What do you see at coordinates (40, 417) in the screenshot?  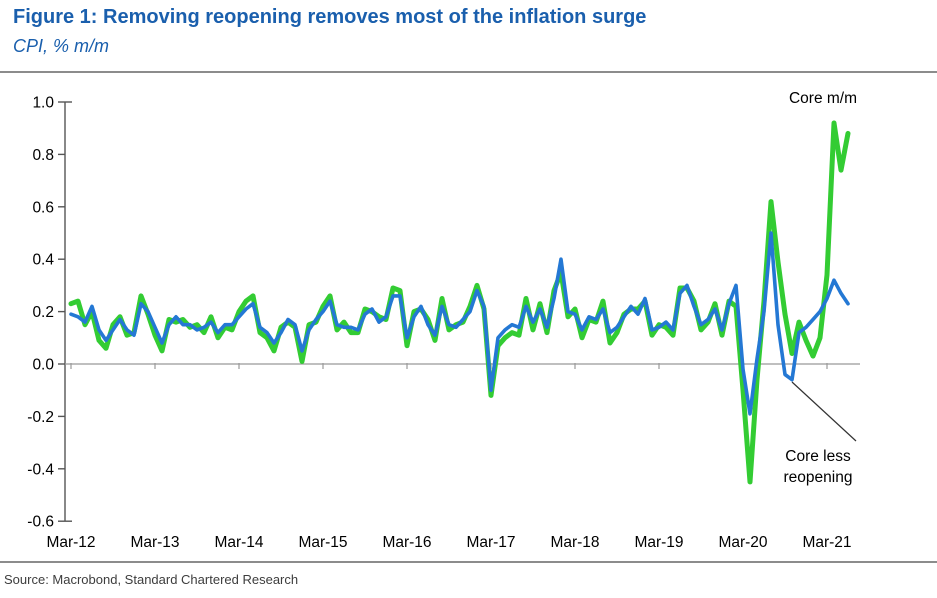 I see `y-tick-label: -0.2` at bounding box center [40, 417].